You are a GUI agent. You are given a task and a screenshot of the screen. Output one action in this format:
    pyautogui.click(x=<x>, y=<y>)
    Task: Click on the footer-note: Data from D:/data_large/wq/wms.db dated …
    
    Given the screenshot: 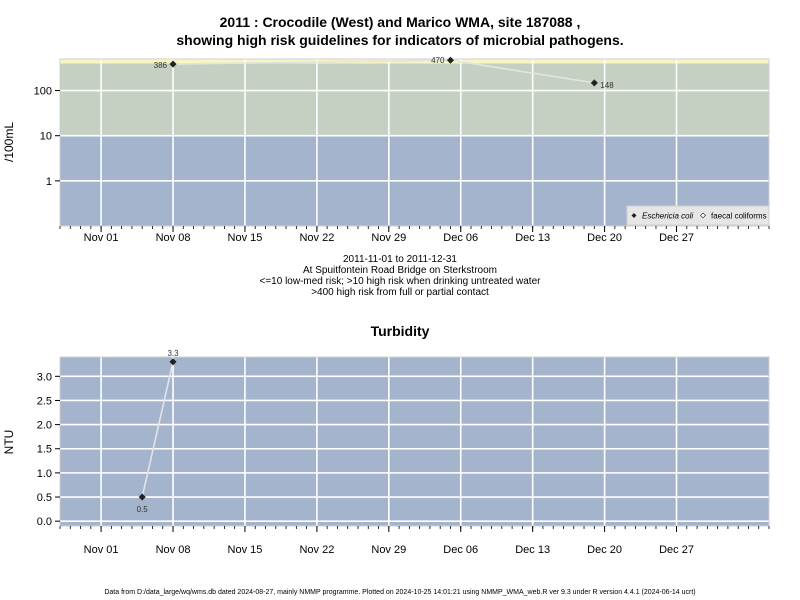 What is the action you would take?
    pyautogui.click(x=400, y=592)
    